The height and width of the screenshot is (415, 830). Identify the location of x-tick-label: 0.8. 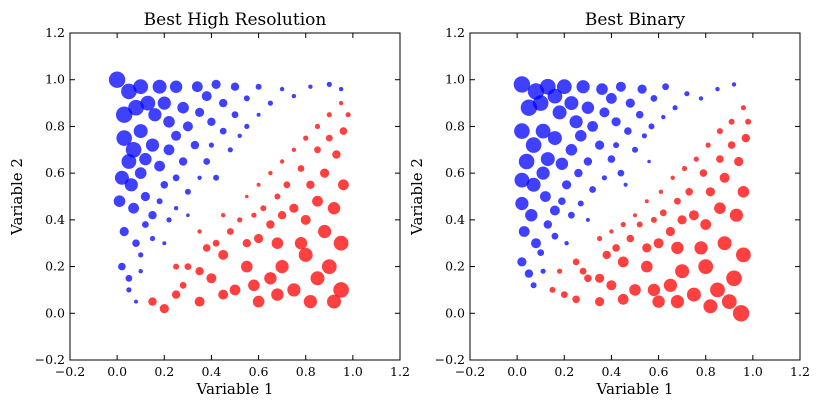
(706, 371).